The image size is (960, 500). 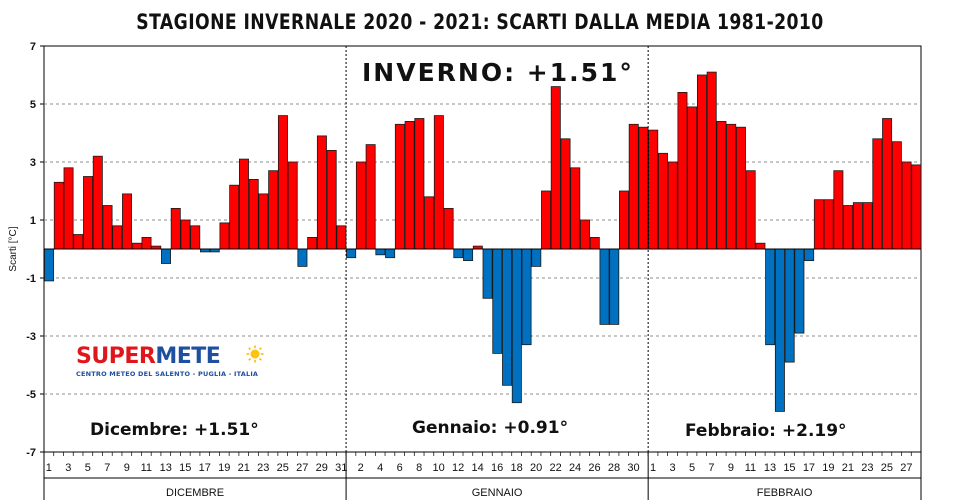 What do you see at coordinates (750, 468) in the screenshot?
I see `x-tick-label: 11` at bounding box center [750, 468].